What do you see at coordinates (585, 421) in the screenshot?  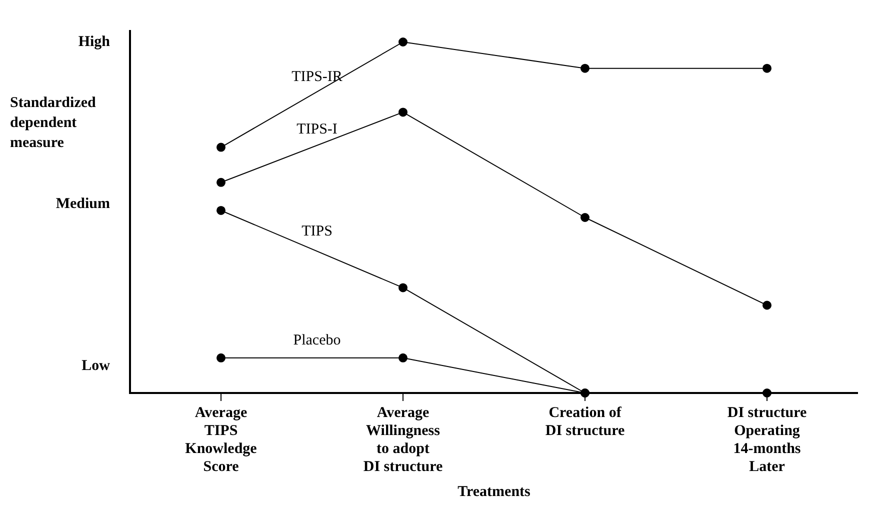 I see `x-tick-label: Creation of DI structure` at bounding box center [585, 421].